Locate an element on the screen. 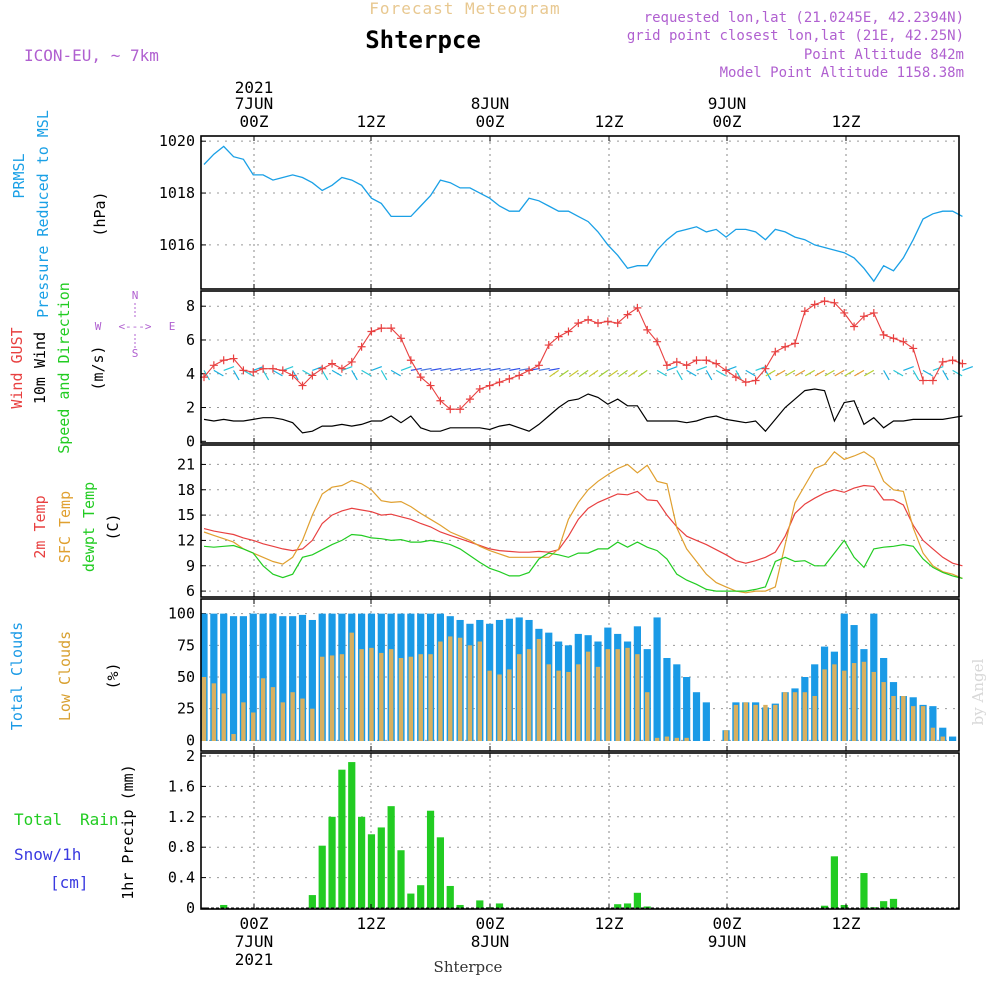  bottom-year: 2021 is located at coordinates (254, 959).